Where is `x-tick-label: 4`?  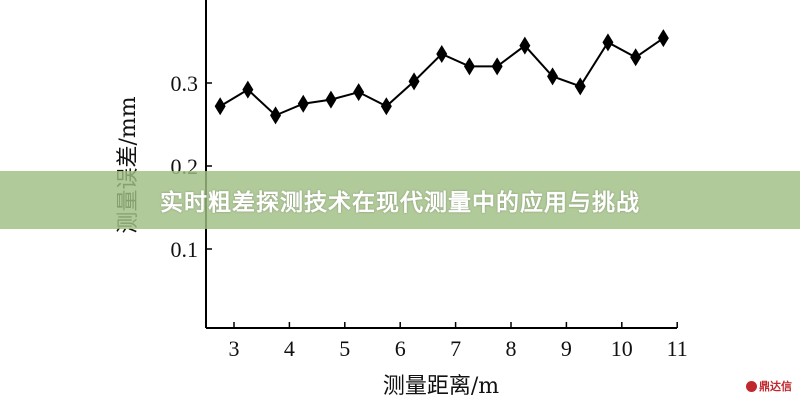 x-tick-label: 4 is located at coordinates (289, 348).